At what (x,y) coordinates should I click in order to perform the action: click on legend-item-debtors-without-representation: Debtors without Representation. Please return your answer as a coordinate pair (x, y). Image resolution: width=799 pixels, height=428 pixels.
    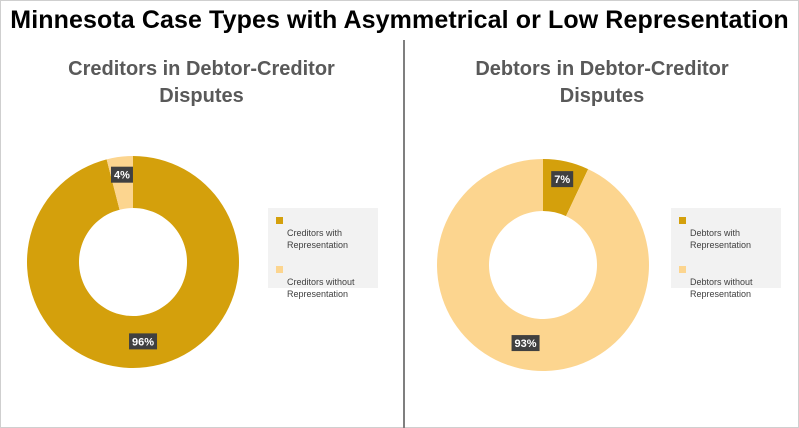
    Looking at the image, I should click on (726, 282).